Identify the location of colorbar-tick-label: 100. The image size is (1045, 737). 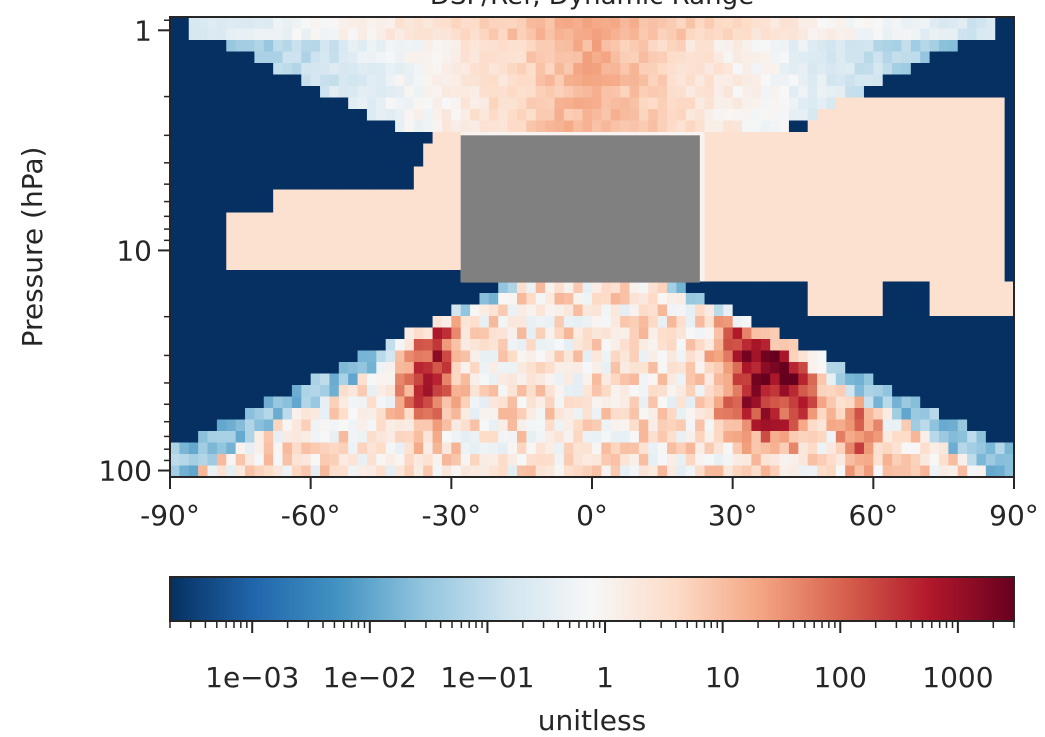
(840, 677).